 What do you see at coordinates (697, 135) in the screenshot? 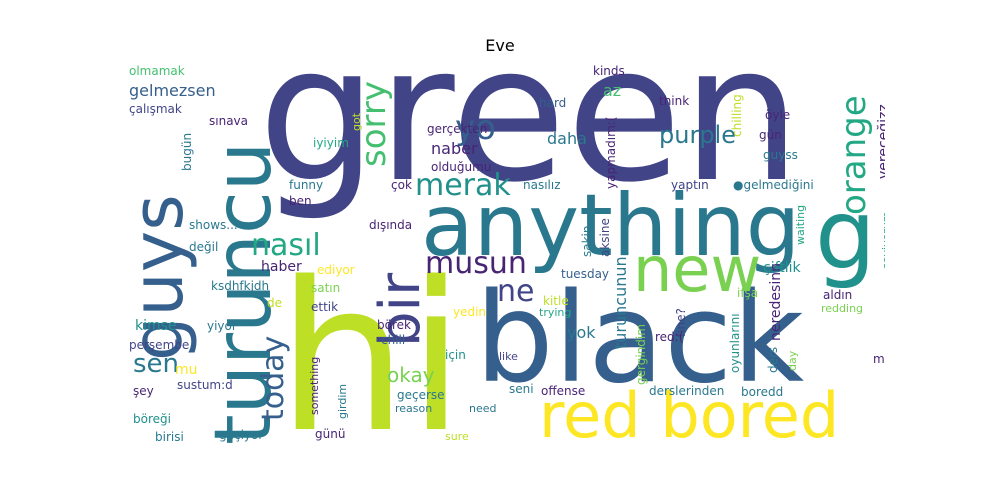
I see `word-purple: purple` at bounding box center [697, 135].